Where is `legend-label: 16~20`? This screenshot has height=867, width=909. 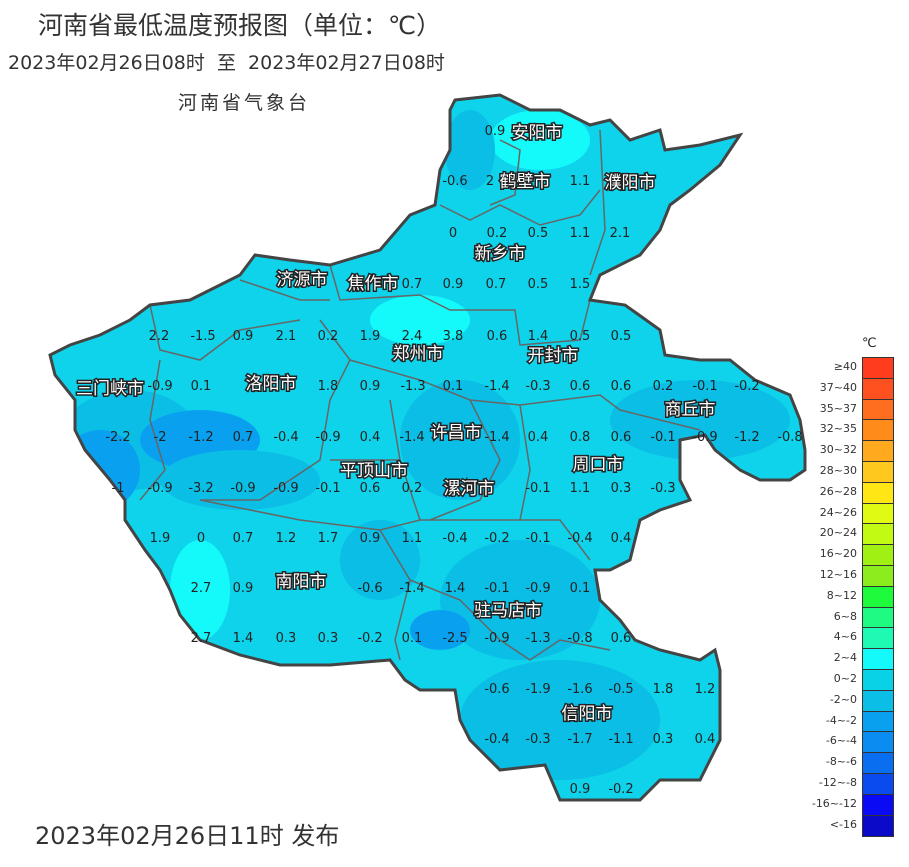
legend-label: 16~20 is located at coordinates (838, 554).